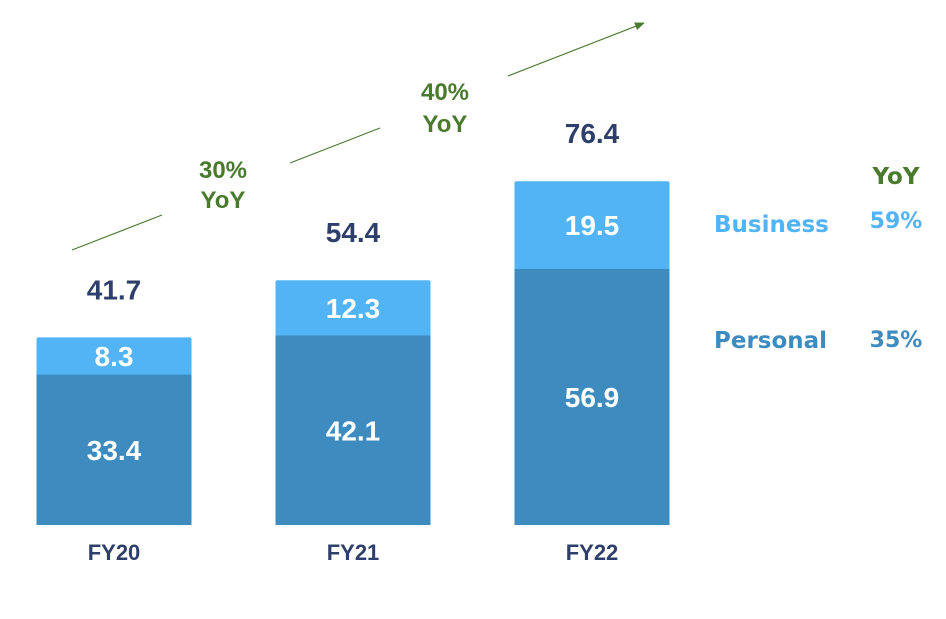 This screenshot has height=619, width=946. I want to click on bar-personal-fy21, so click(353, 430).